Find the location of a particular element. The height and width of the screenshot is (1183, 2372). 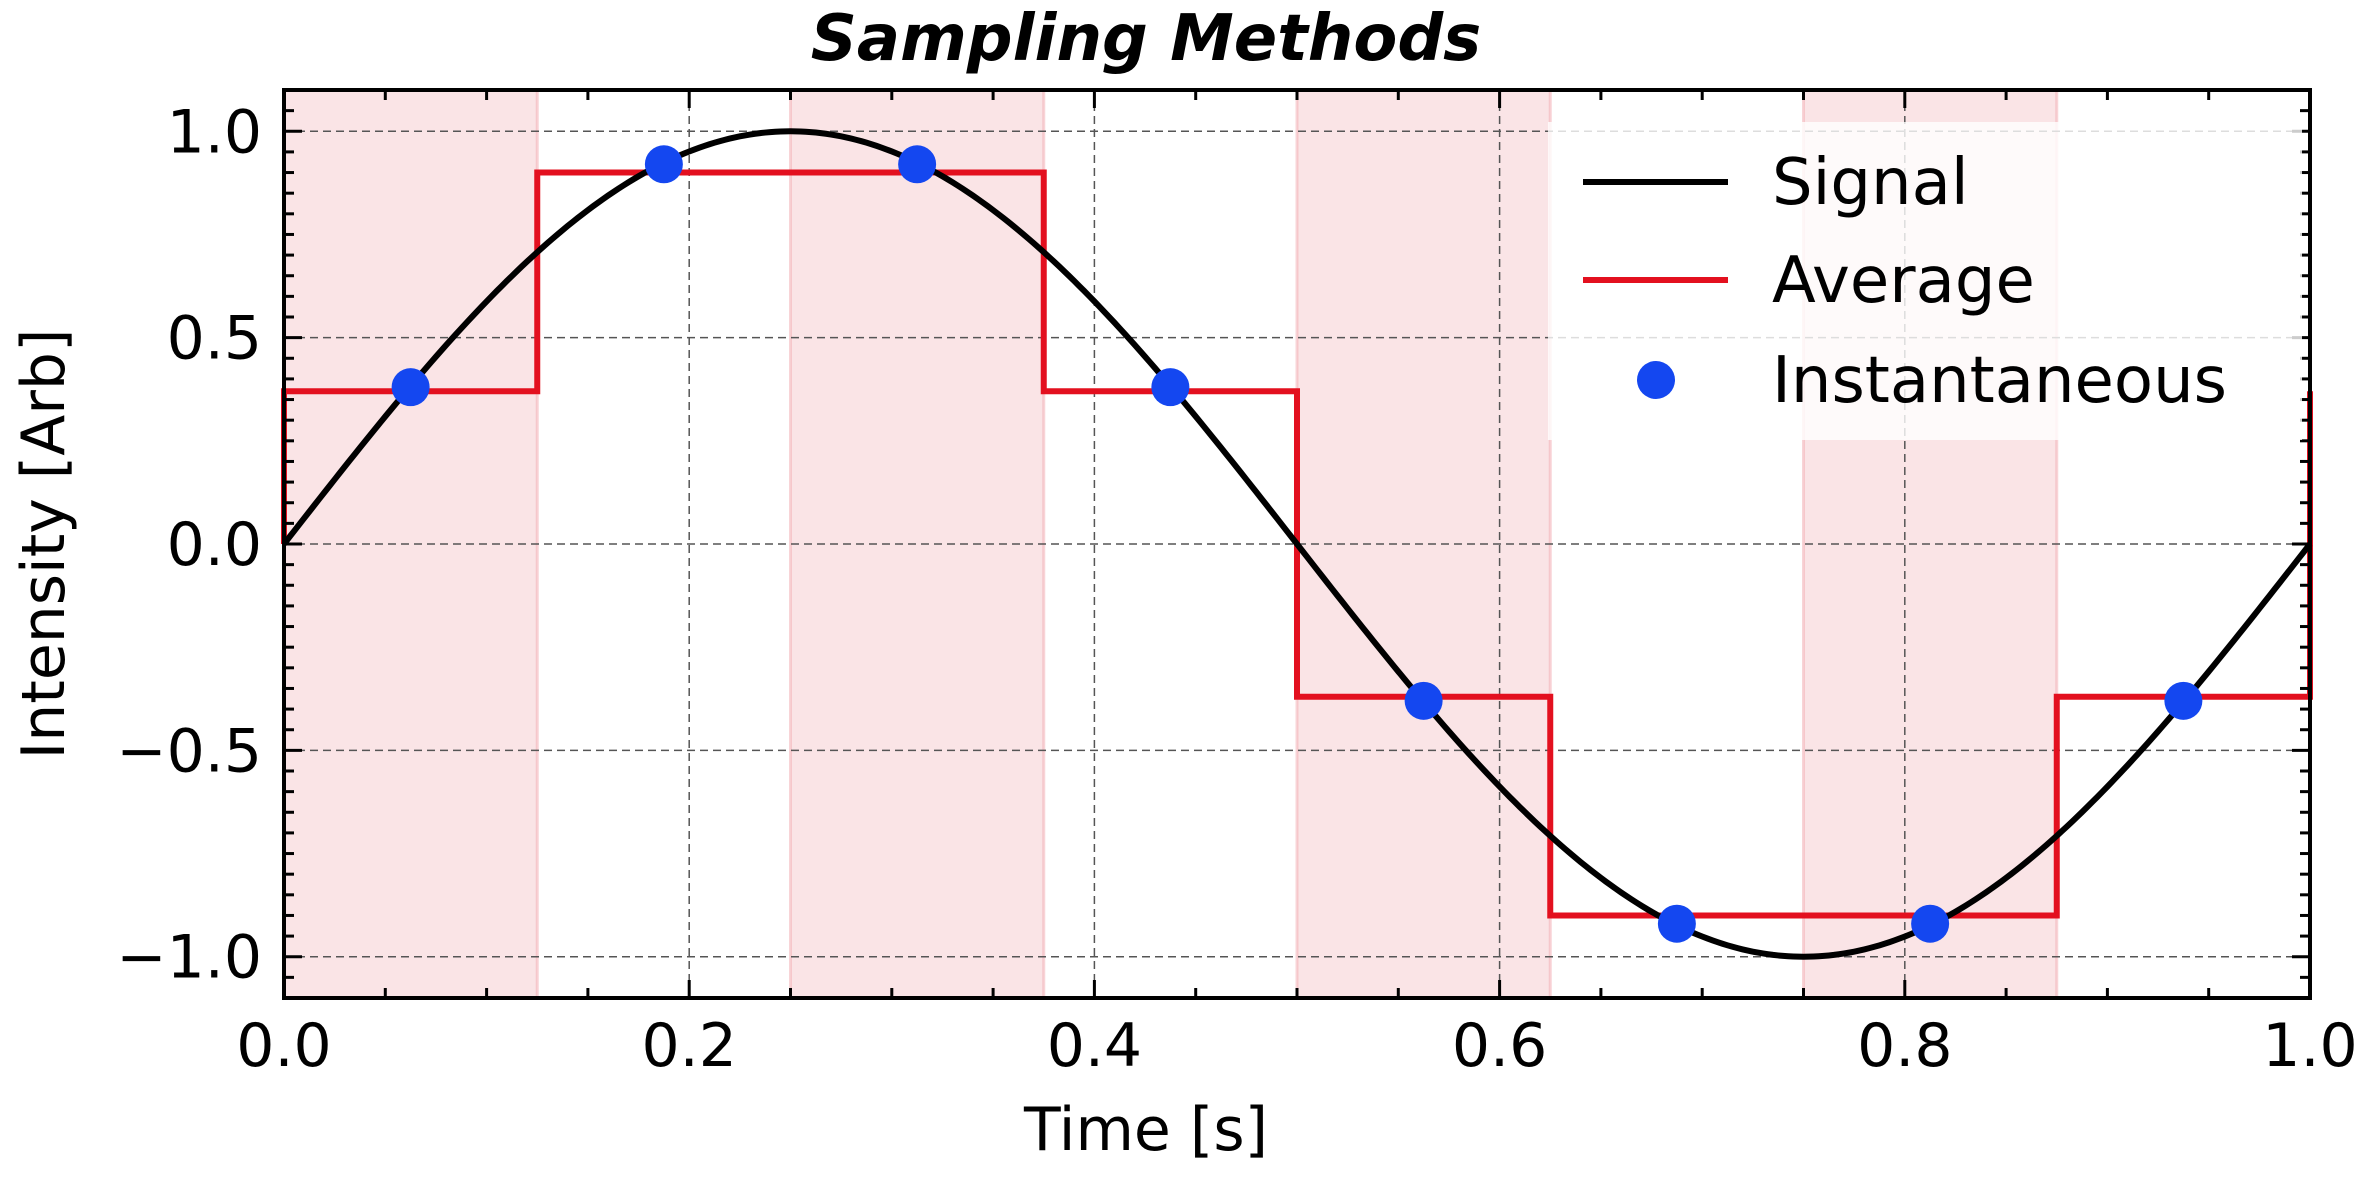

y-tick-label-2: 0.0 is located at coordinates (214, 545).